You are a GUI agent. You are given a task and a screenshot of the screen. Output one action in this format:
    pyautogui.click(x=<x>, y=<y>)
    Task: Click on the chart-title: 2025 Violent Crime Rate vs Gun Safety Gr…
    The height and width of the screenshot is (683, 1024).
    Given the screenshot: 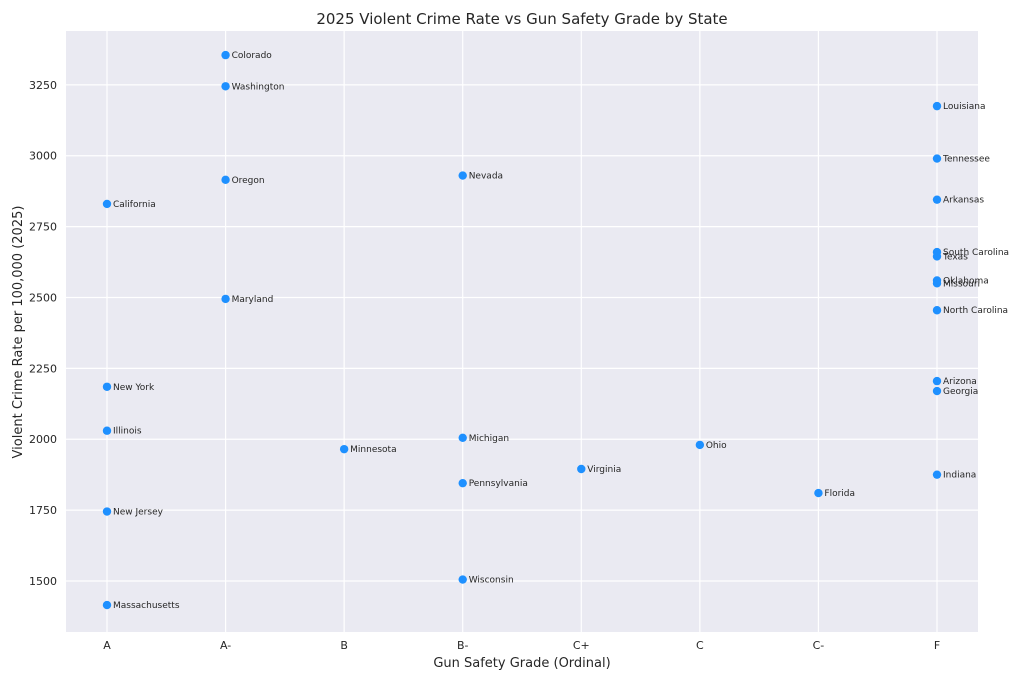 What is the action you would take?
    pyautogui.click(x=521, y=19)
    